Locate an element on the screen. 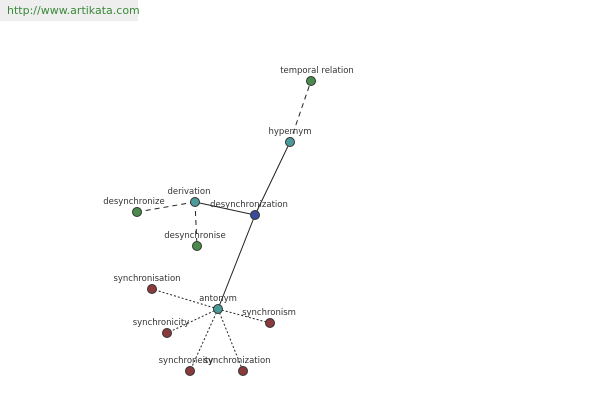  node-label: synchronisation is located at coordinates (146, 279).